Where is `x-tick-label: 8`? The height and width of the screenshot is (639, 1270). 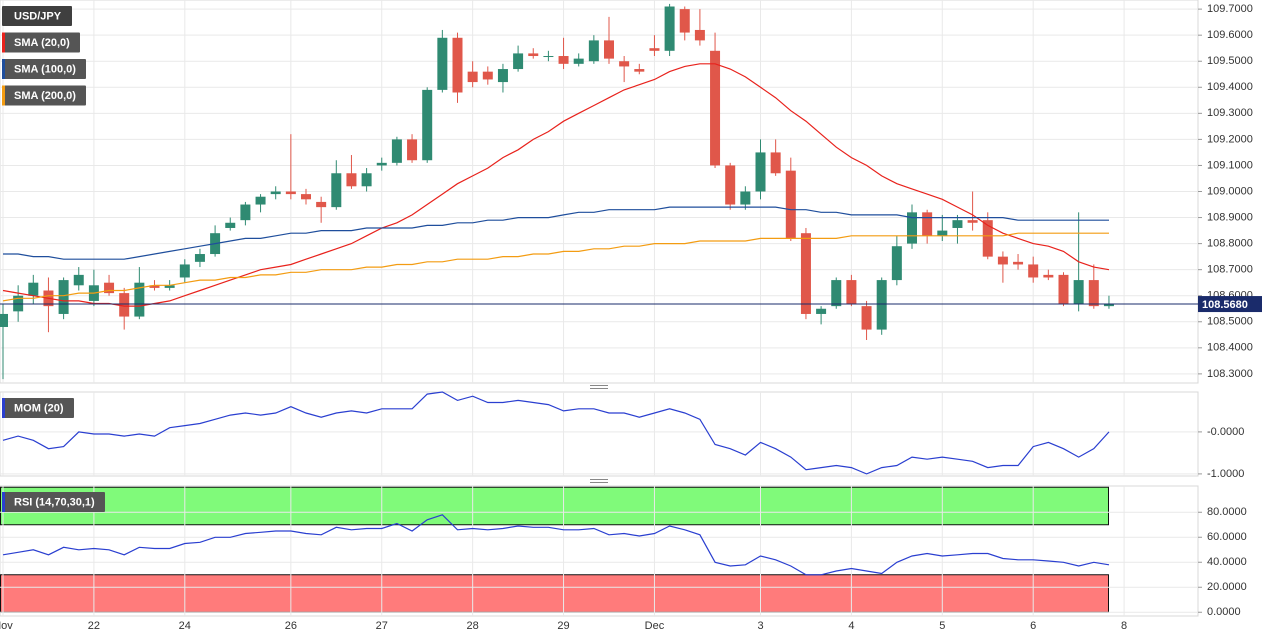
x-tick-label: 8 is located at coordinates (1124, 626).